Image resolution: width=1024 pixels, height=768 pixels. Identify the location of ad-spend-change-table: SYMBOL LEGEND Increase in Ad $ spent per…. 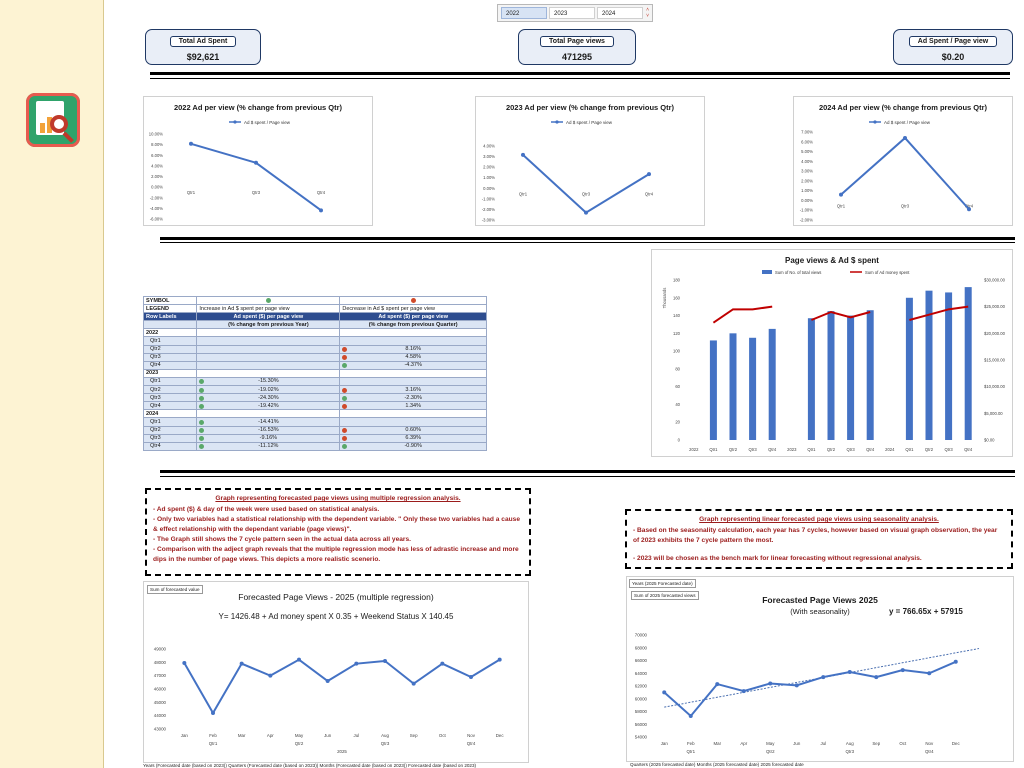
(314, 373).